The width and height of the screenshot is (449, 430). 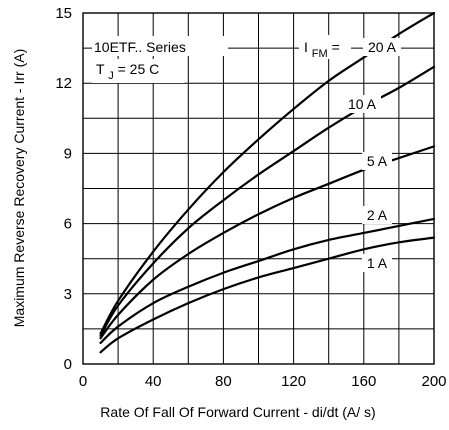 I want to click on tj-subscript: J, so click(x=111, y=76).